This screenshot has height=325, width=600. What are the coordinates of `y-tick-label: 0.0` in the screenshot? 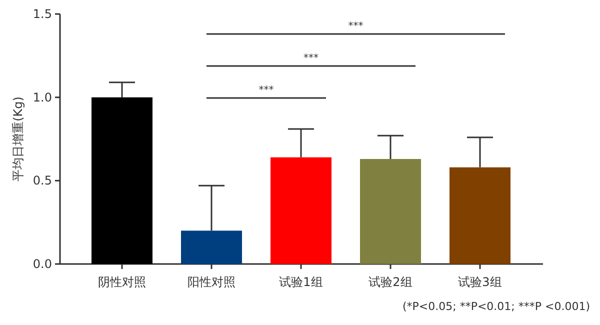 It's located at (42, 264).